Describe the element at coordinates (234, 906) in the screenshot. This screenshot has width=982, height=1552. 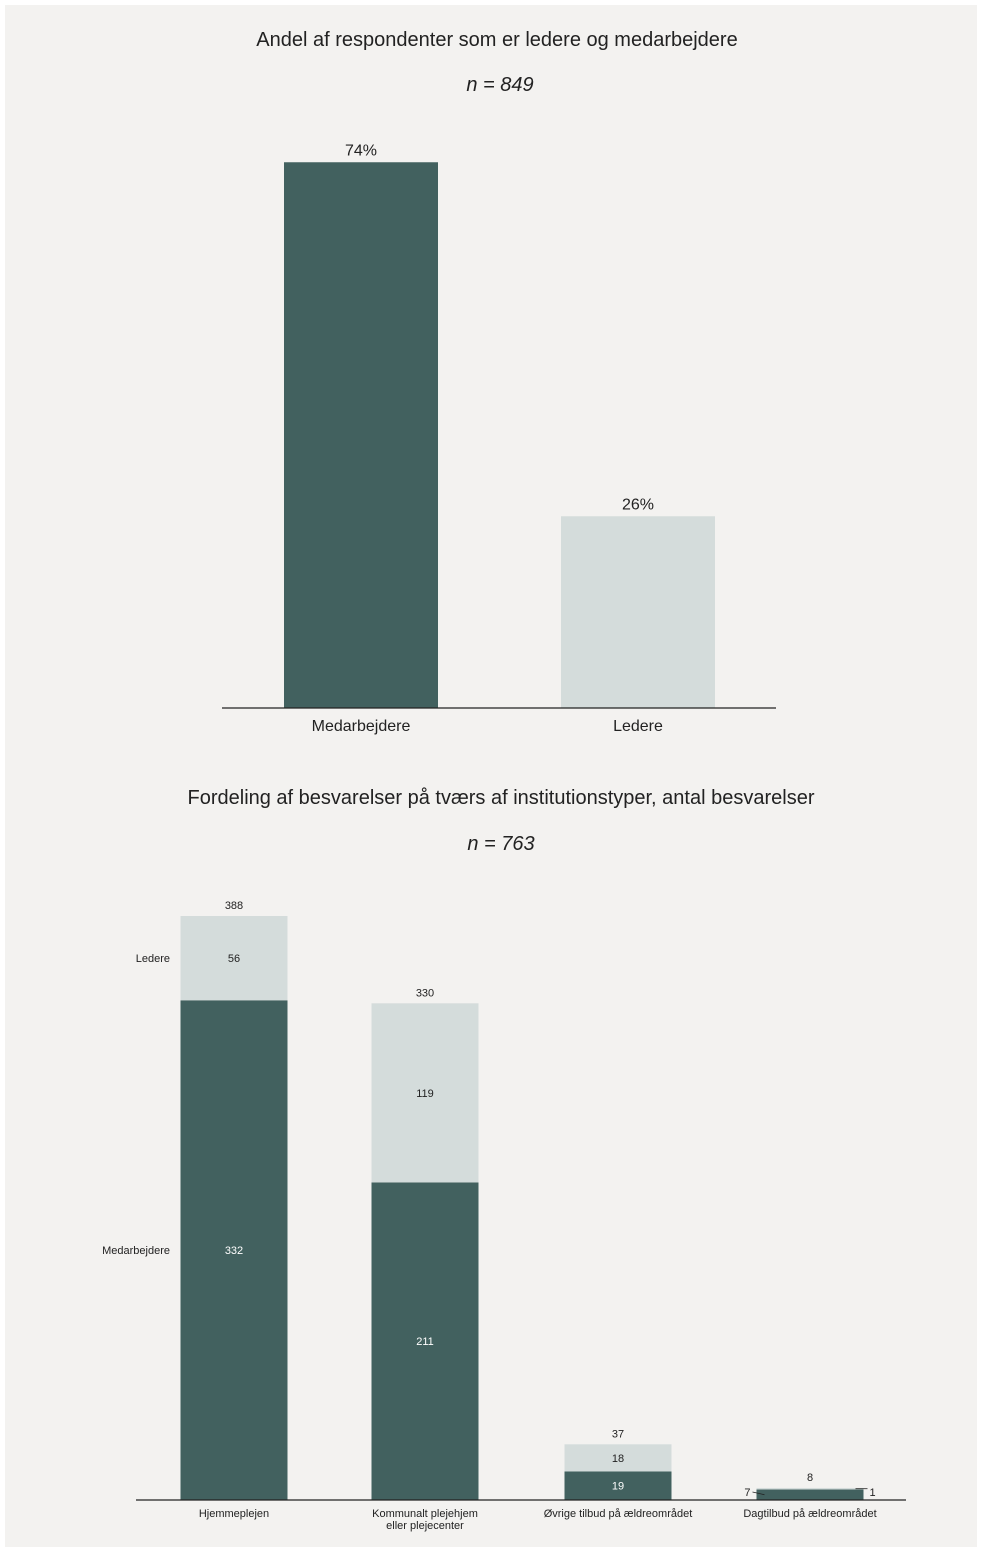
I see `bar-total-label: 388` at that location.